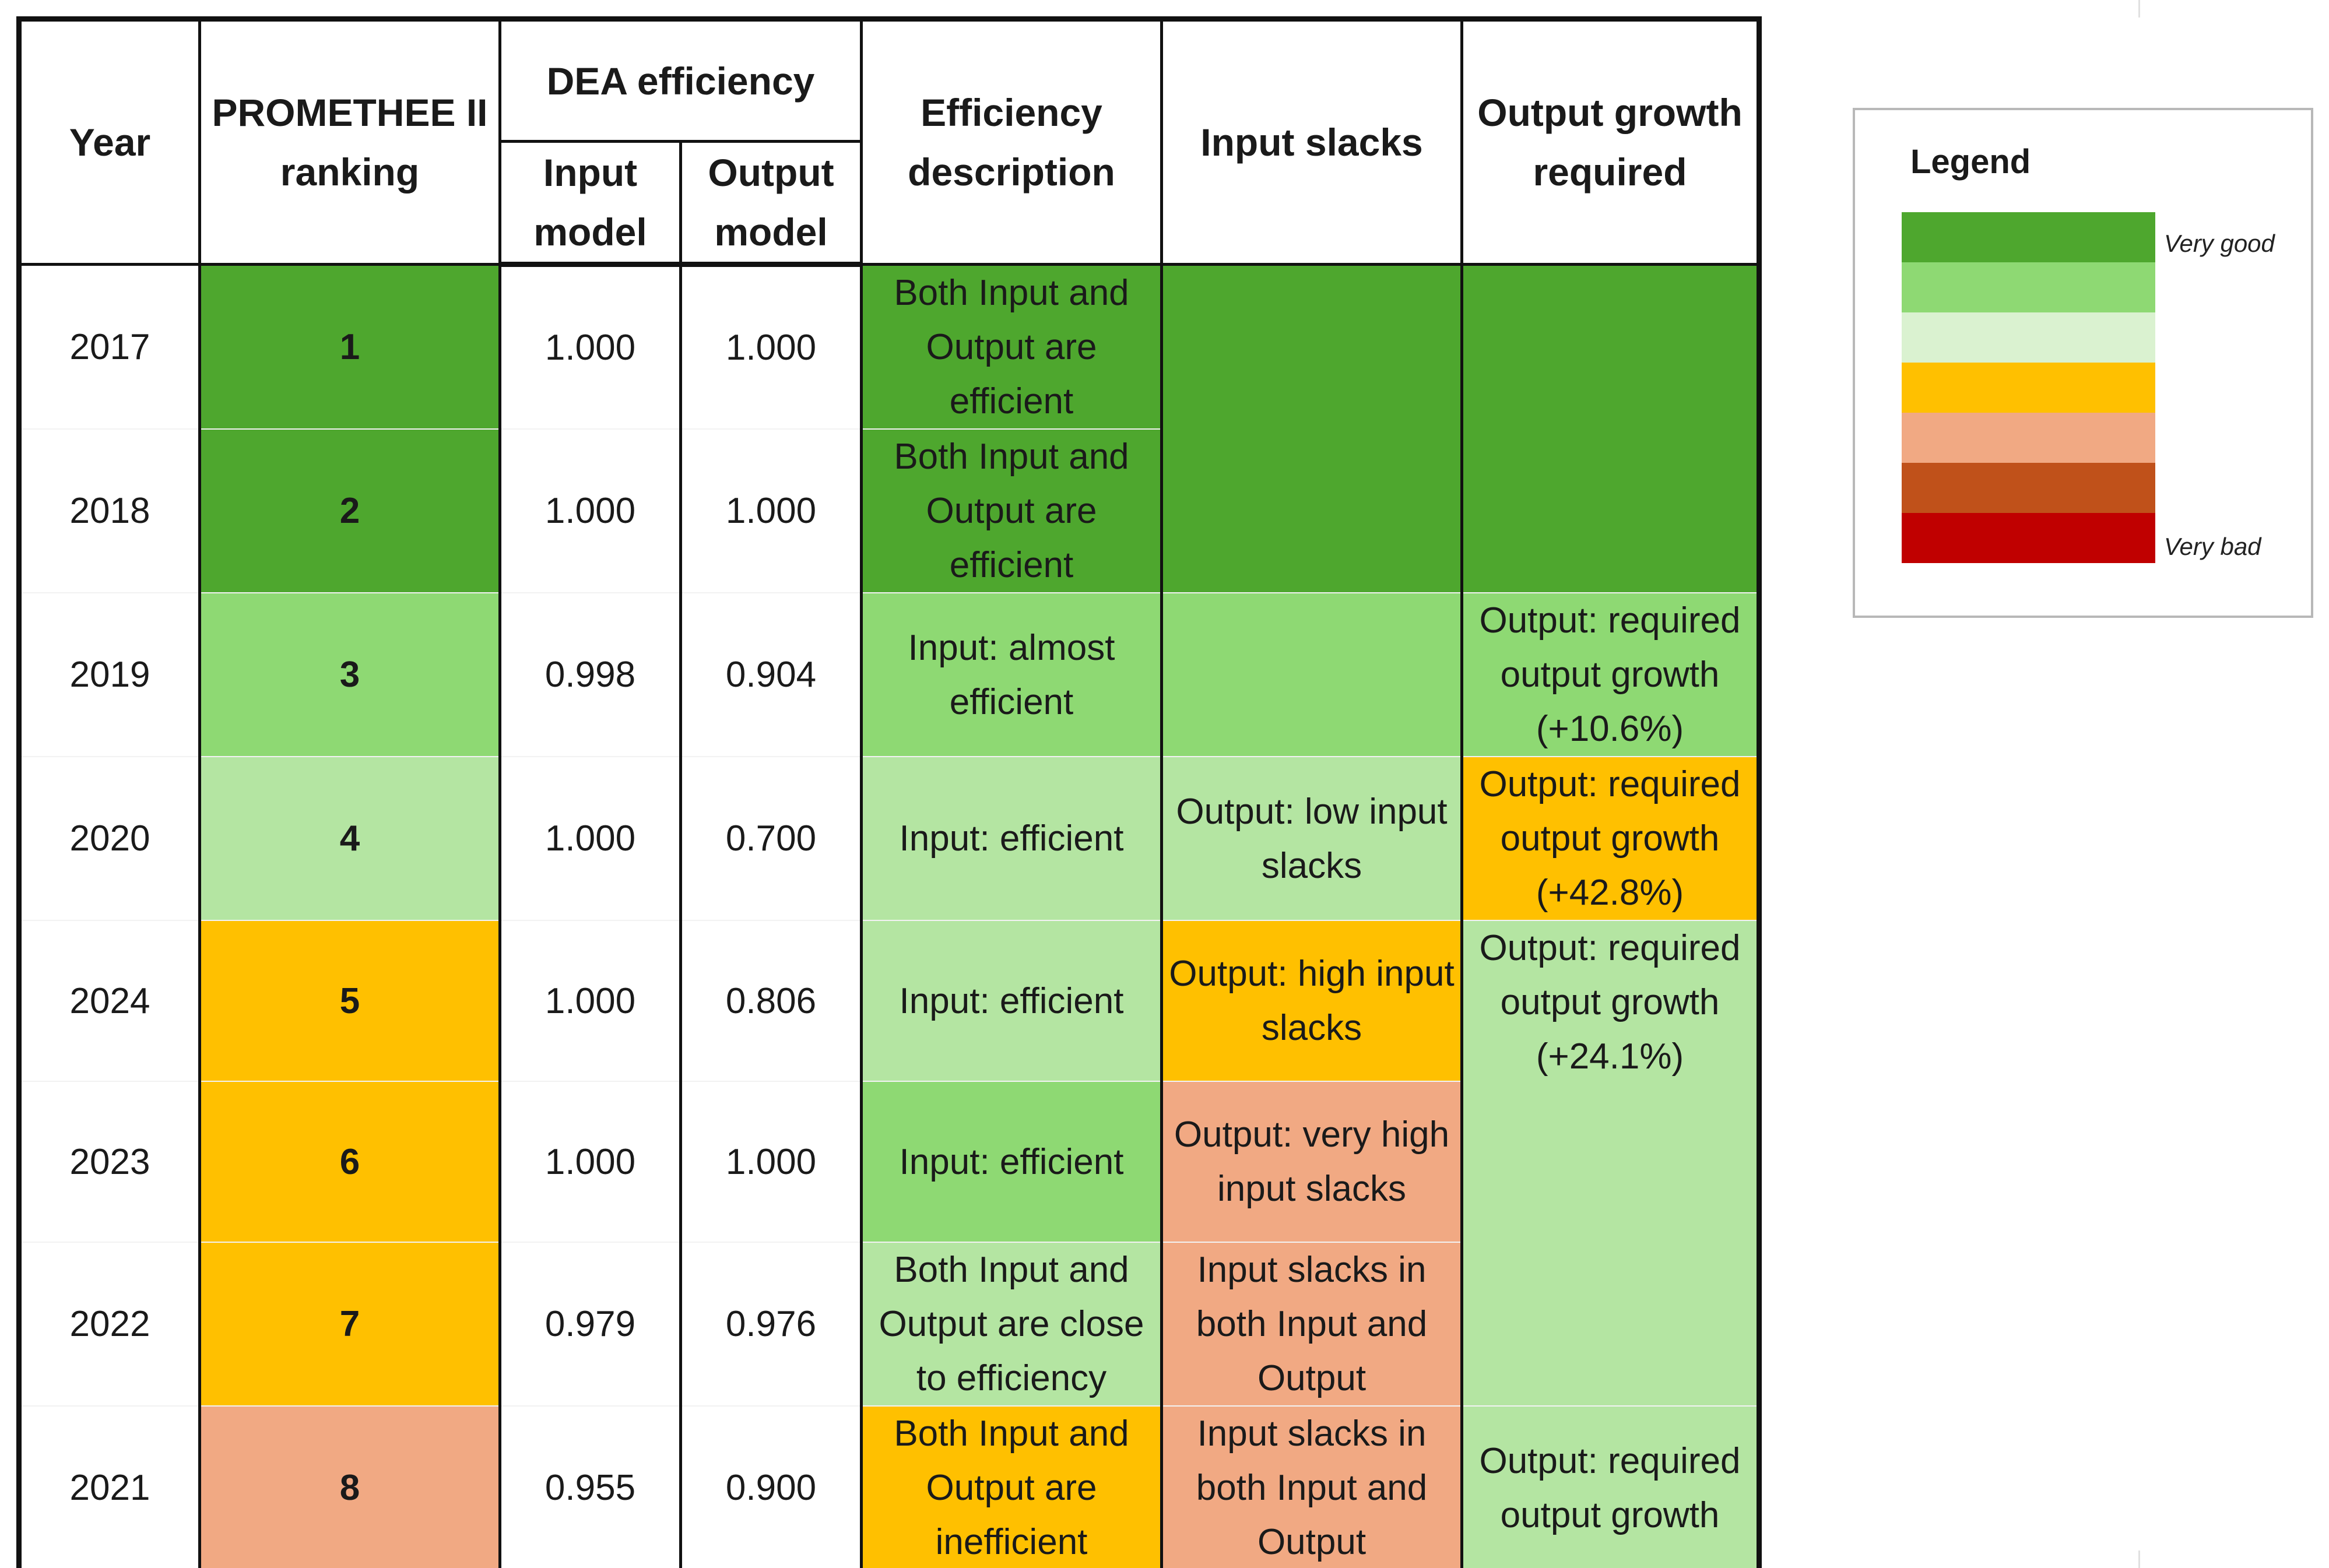 The image size is (2329, 1568). I want to click on output-model-cell: 0.900, so click(771, 1486).